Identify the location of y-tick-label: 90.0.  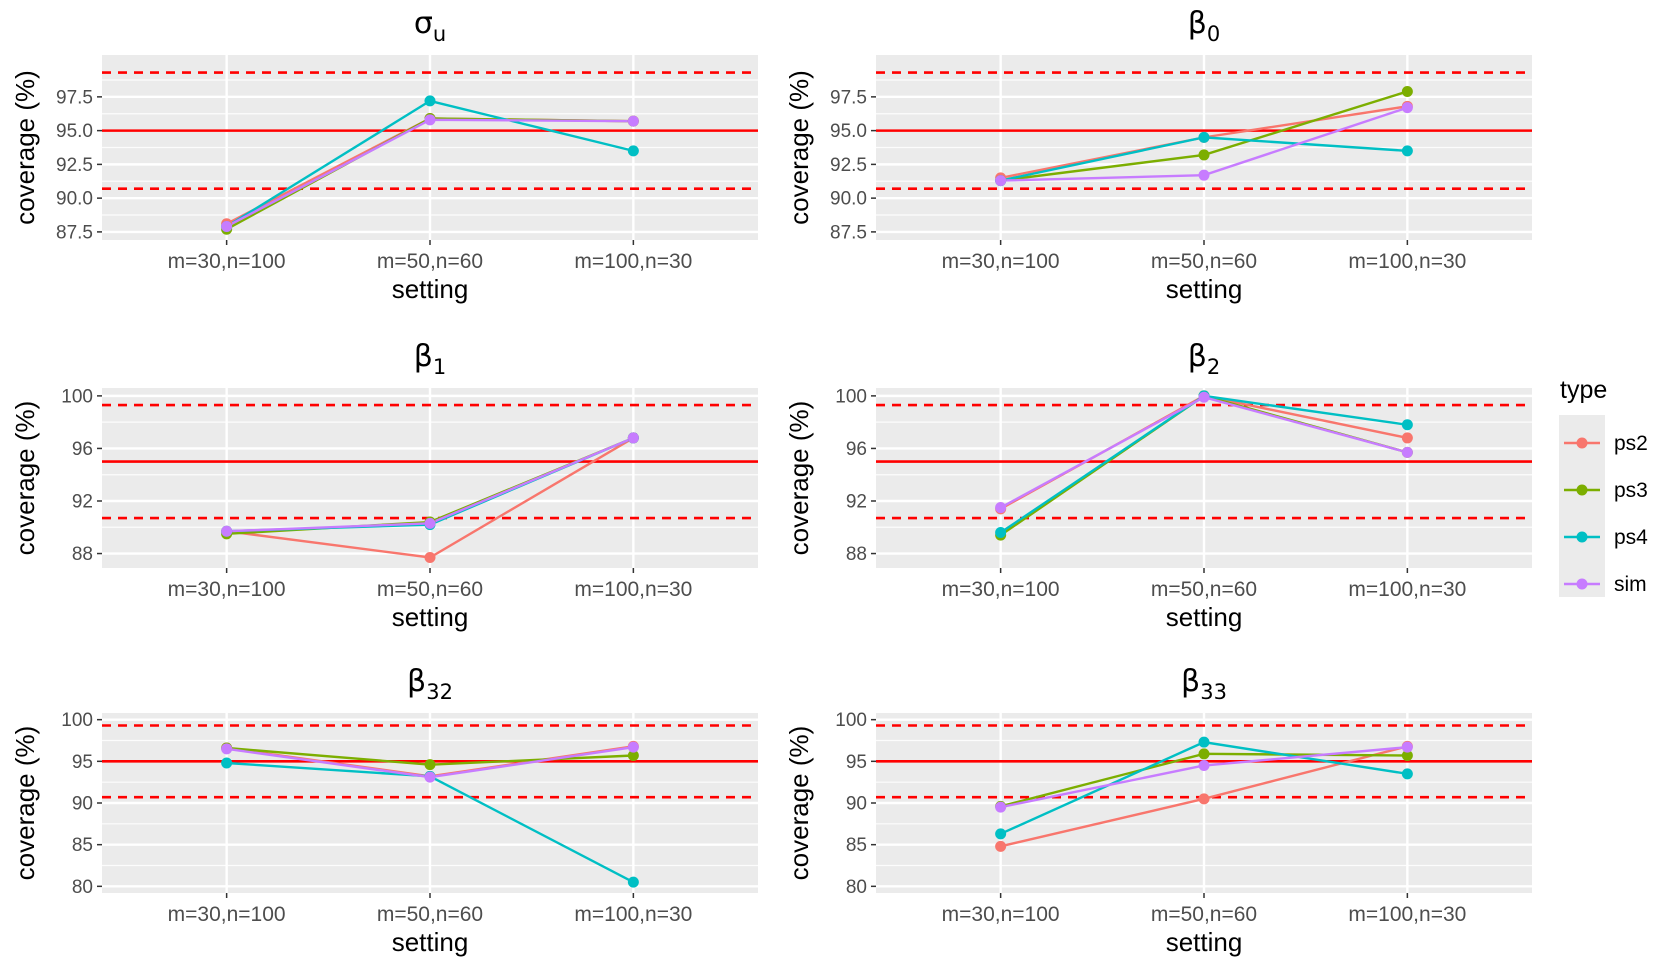
(848, 199).